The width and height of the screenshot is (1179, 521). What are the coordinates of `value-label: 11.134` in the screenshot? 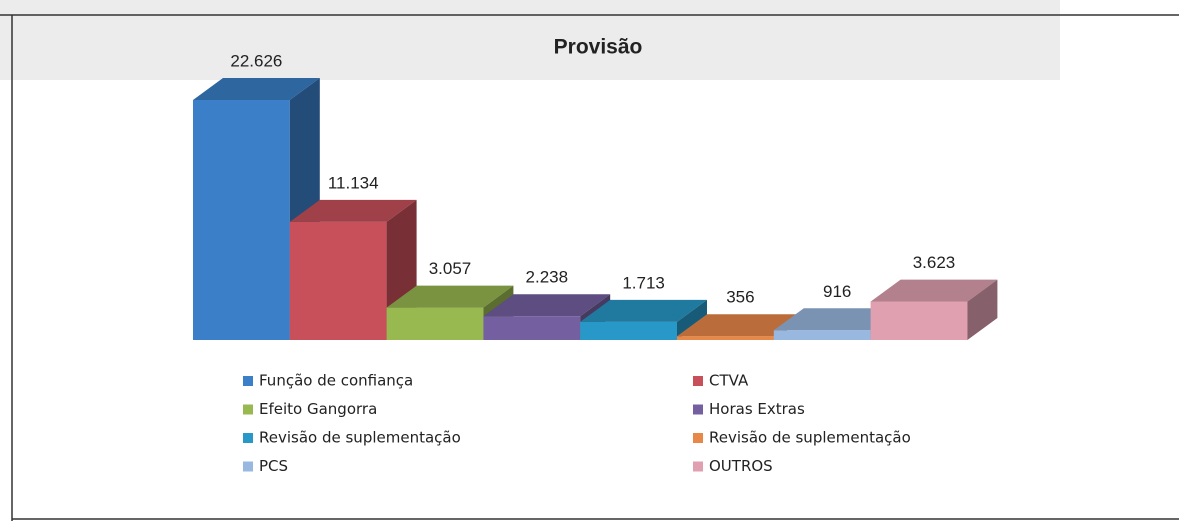 It's located at (353, 182).